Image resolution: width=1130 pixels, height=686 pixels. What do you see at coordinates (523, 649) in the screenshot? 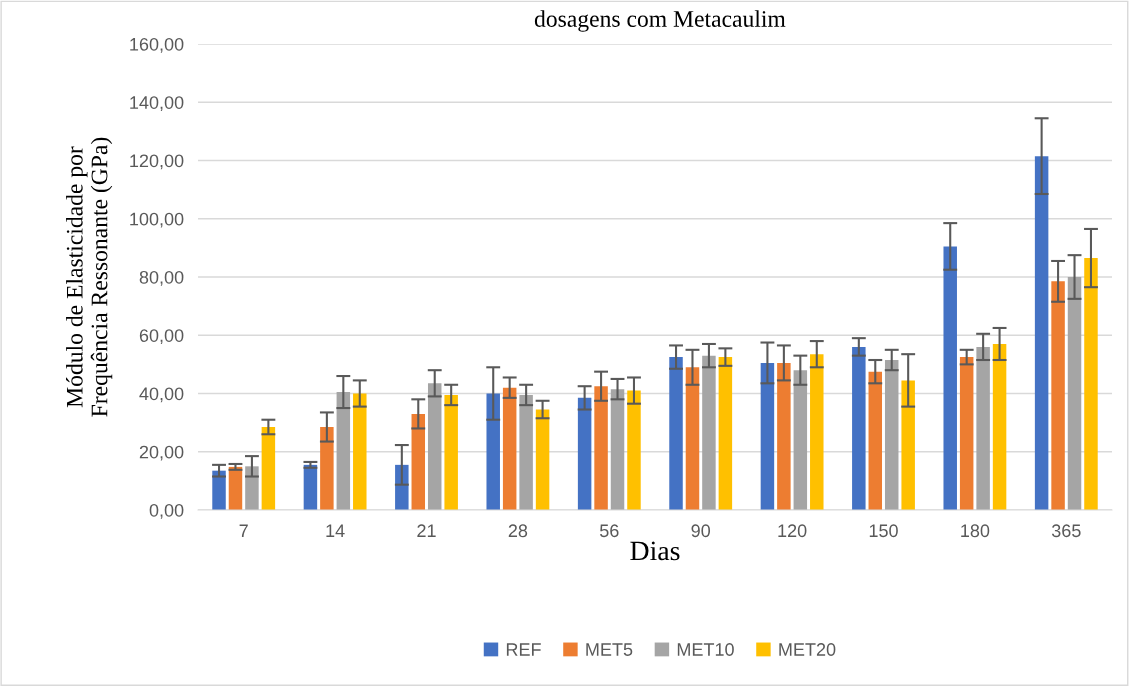
I see `legend-label: REF` at bounding box center [523, 649].